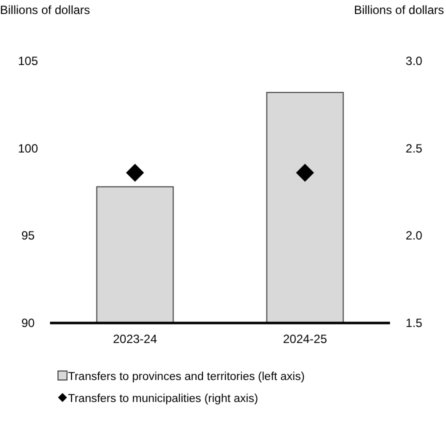 This screenshot has width=446, height=428. I want to click on y2-tick-label: 2.5, so click(414, 148).